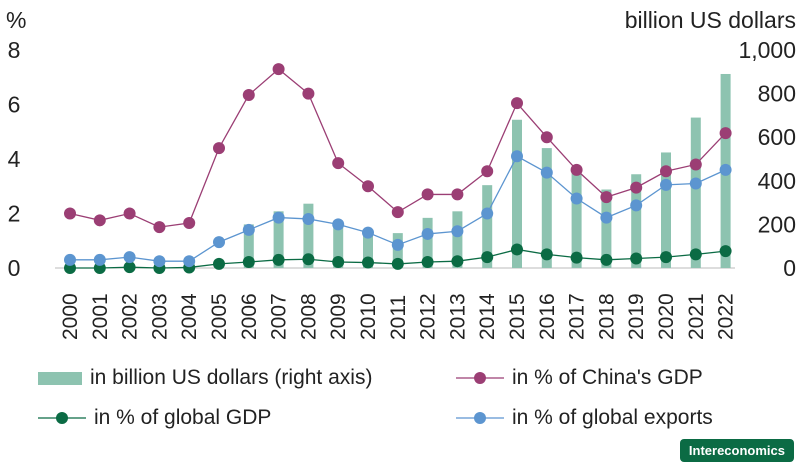  What do you see at coordinates (612, 417) in the screenshot?
I see `legend-label-global-exports: in % of global exports` at bounding box center [612, 417].